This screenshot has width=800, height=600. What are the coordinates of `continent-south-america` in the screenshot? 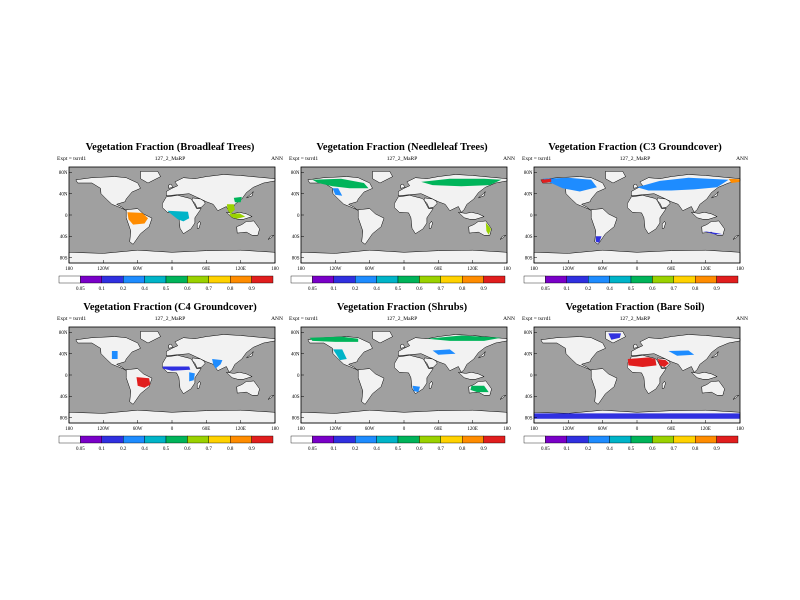 It's located at (371, 386).